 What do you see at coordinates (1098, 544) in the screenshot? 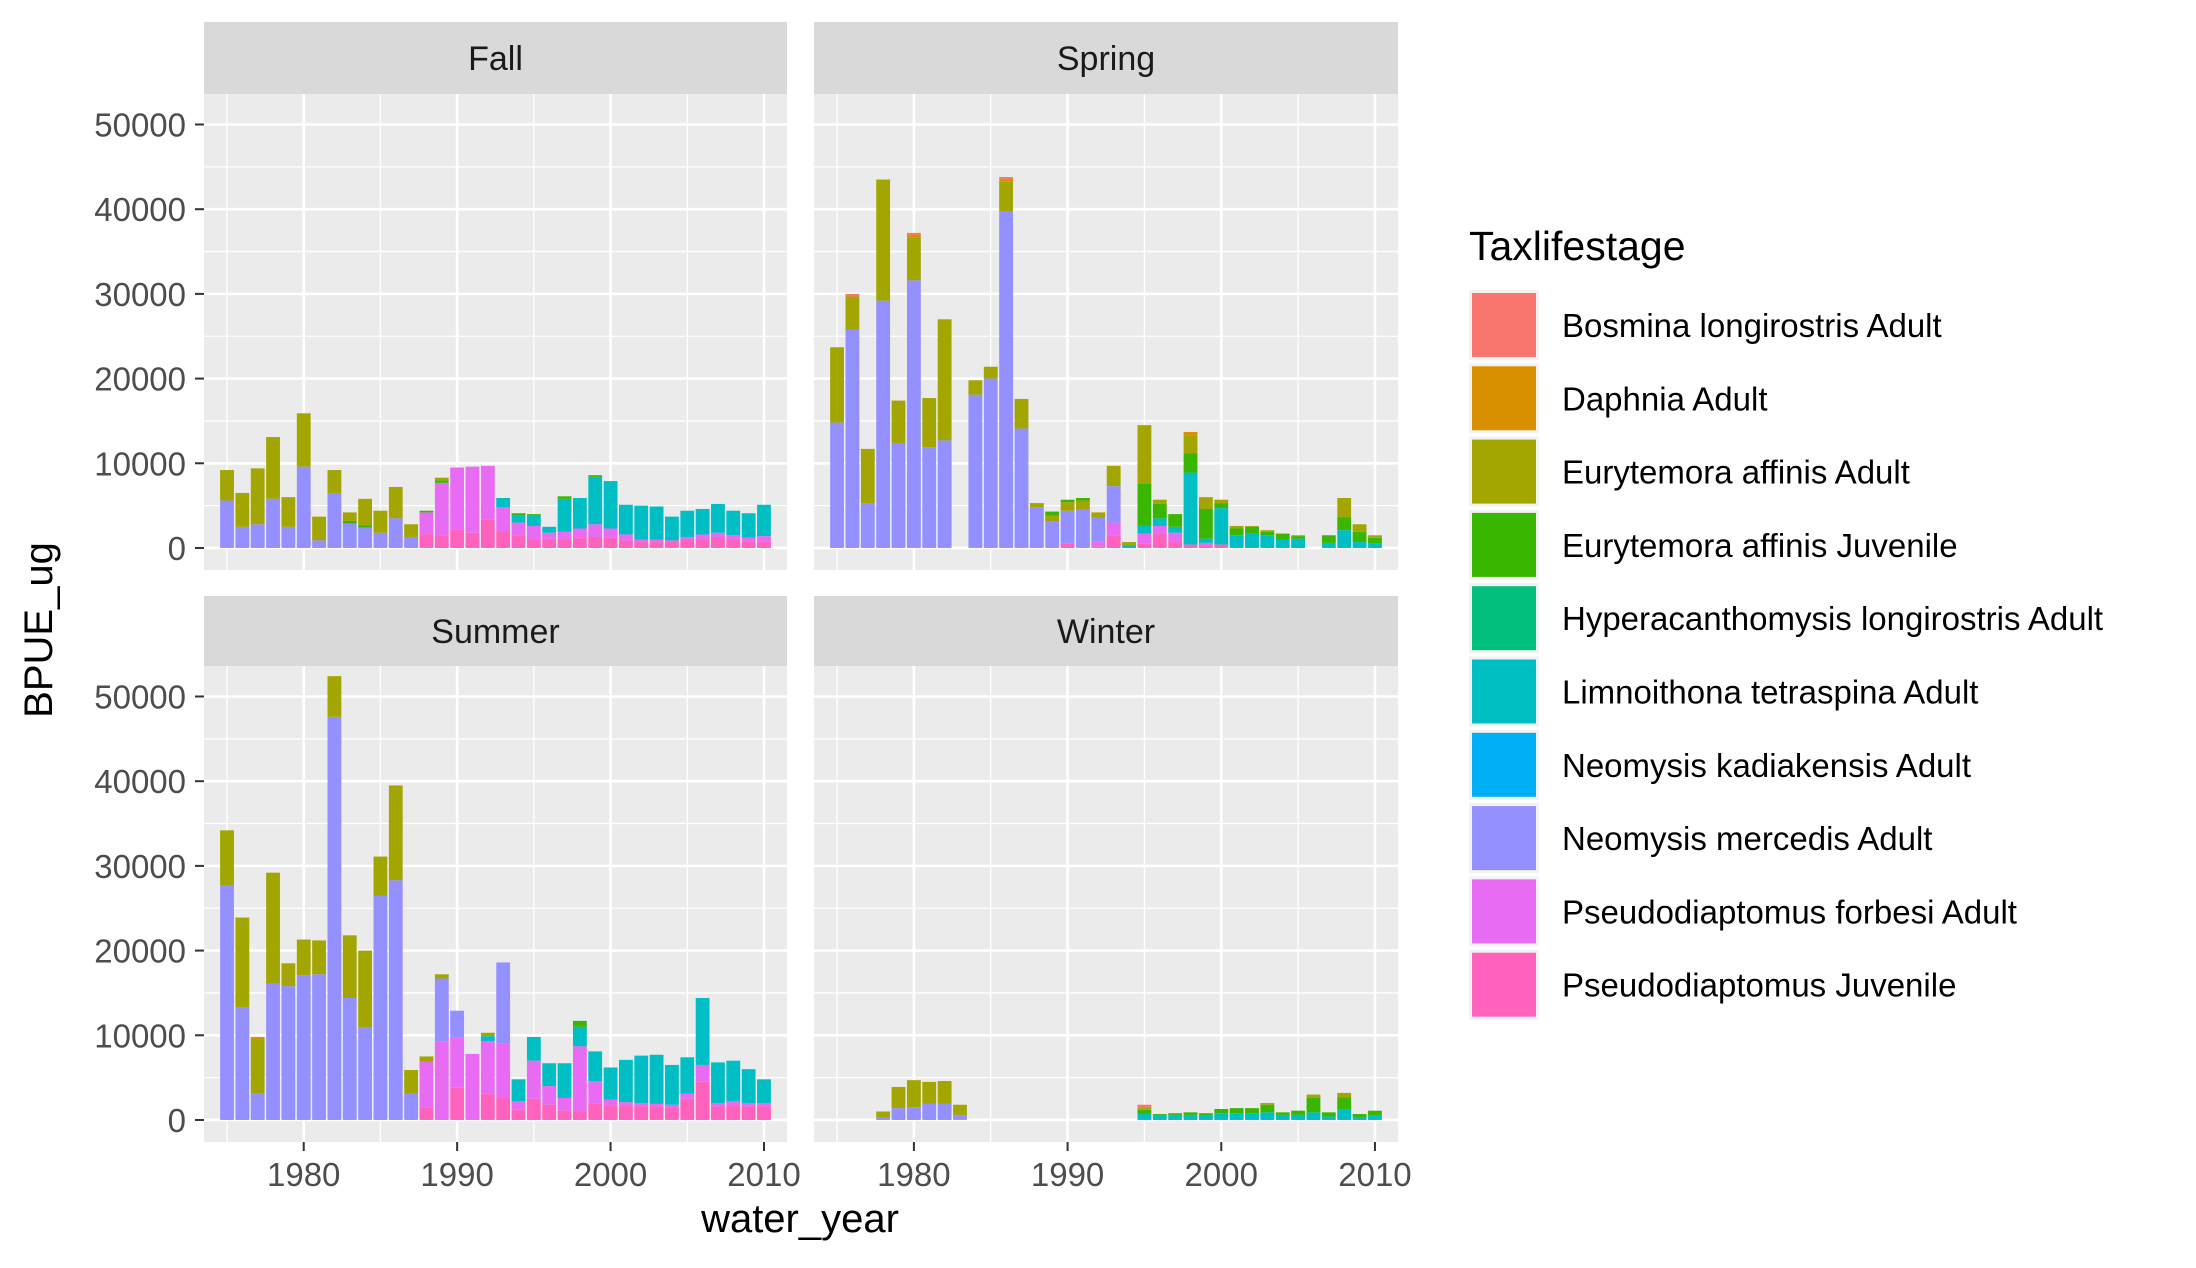
I see `bar-segment-pseudodiaptomus-forbesi-adult-1992` at bounding box center [1098, 544].